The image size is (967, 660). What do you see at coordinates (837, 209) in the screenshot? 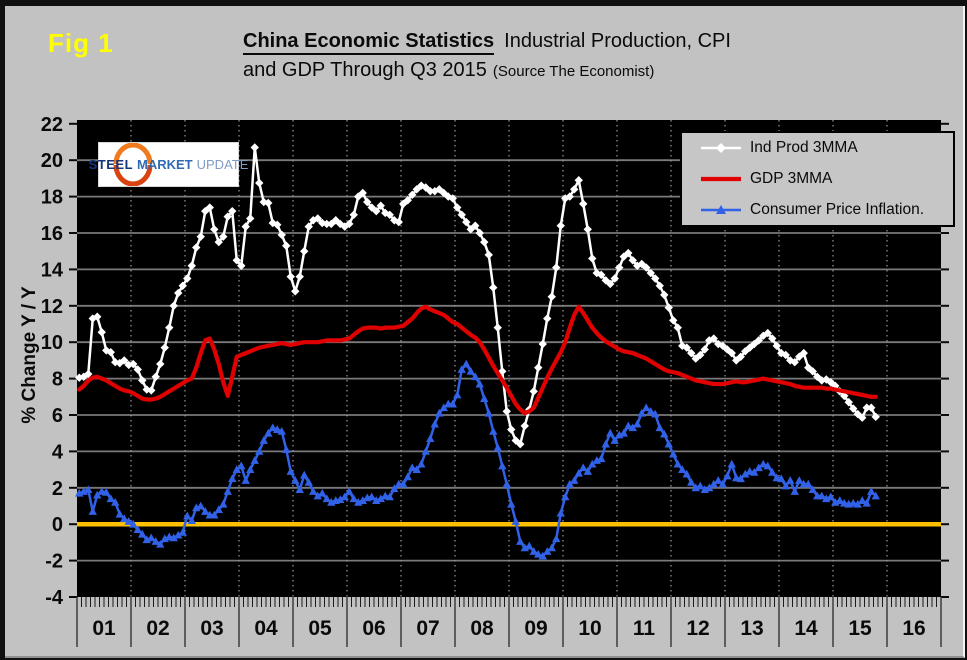
I see `legend-label-cpi: Consumer Price Inflation.` at bounding box center [837, 209].